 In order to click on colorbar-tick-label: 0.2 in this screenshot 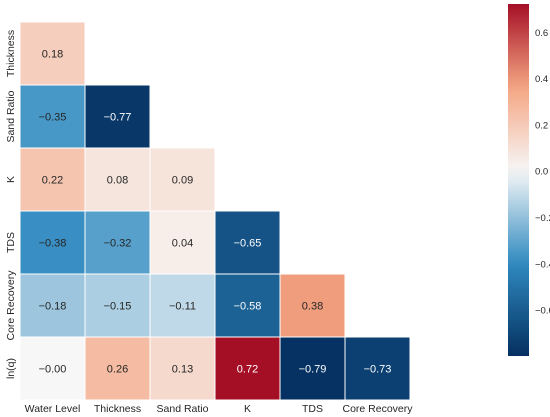, I will do `click(541, 125)`.